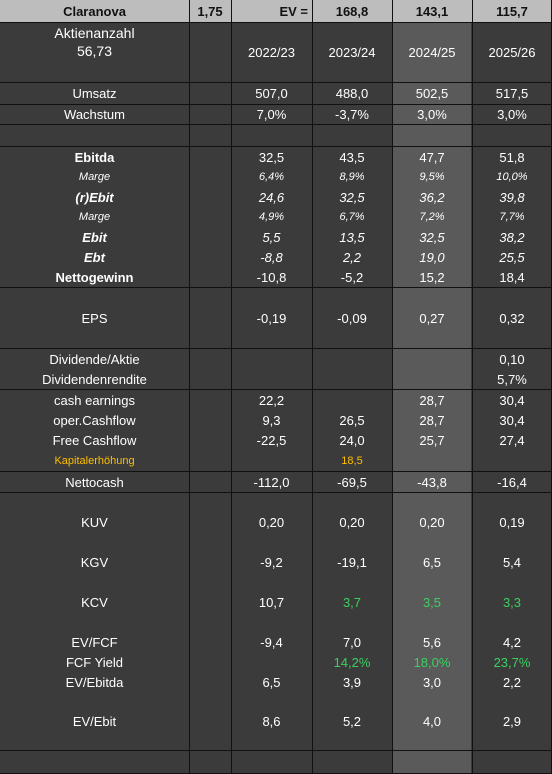 This screenshot has height=774, width=552. Describe the element at coordinates (271, 93) in the screenshot. I see `cell-umsatz-2022-23: 507,0` at that location.